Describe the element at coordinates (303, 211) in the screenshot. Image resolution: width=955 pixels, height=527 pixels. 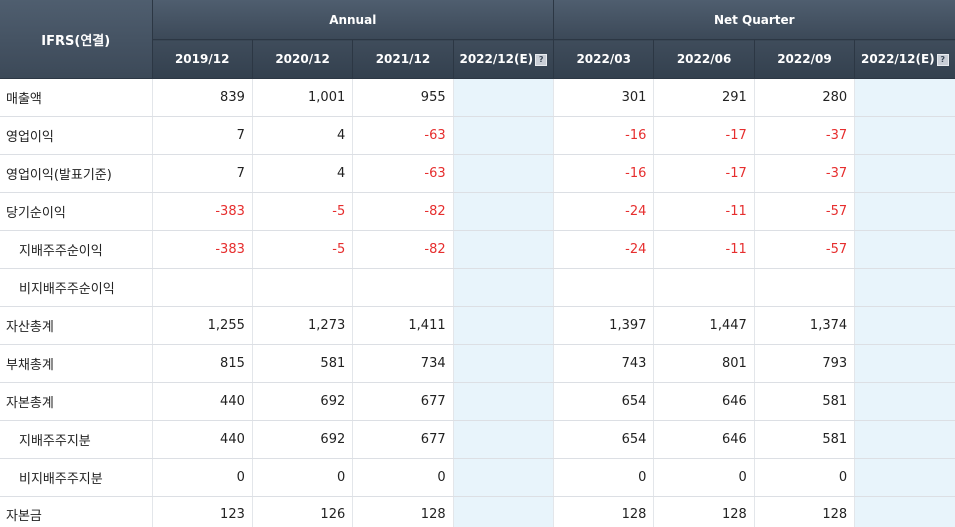
I see `value-cell: -5` at that location.